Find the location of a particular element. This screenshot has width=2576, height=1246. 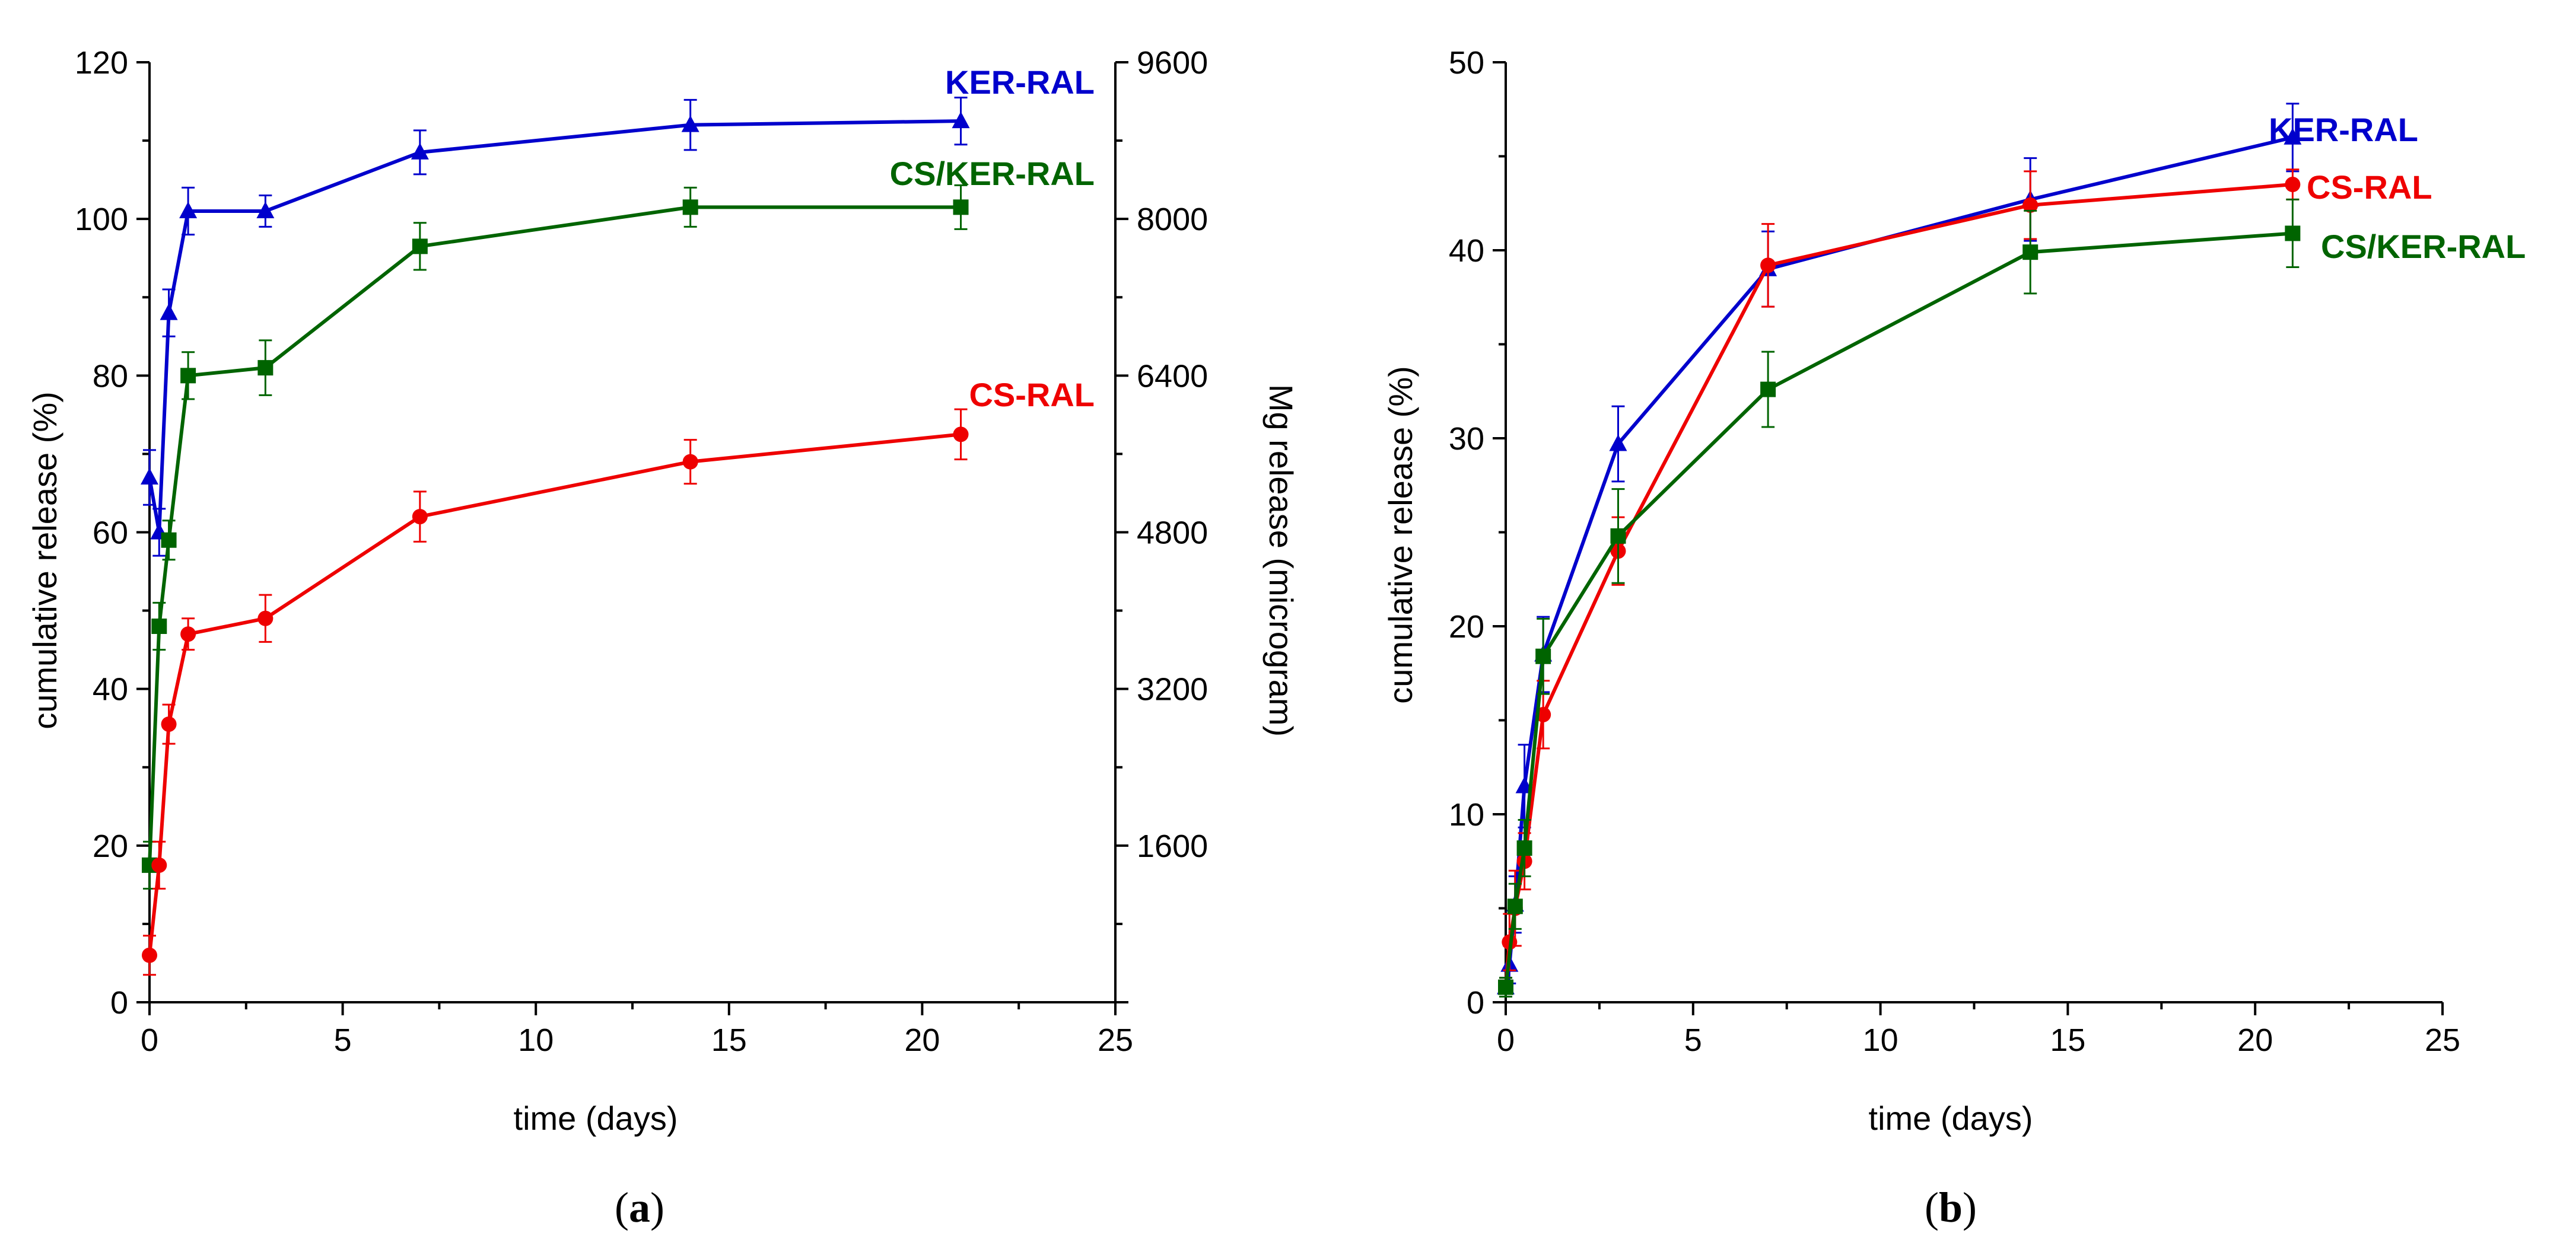

y2-tick-label: 3200 is located at coordinates (1172, 690).